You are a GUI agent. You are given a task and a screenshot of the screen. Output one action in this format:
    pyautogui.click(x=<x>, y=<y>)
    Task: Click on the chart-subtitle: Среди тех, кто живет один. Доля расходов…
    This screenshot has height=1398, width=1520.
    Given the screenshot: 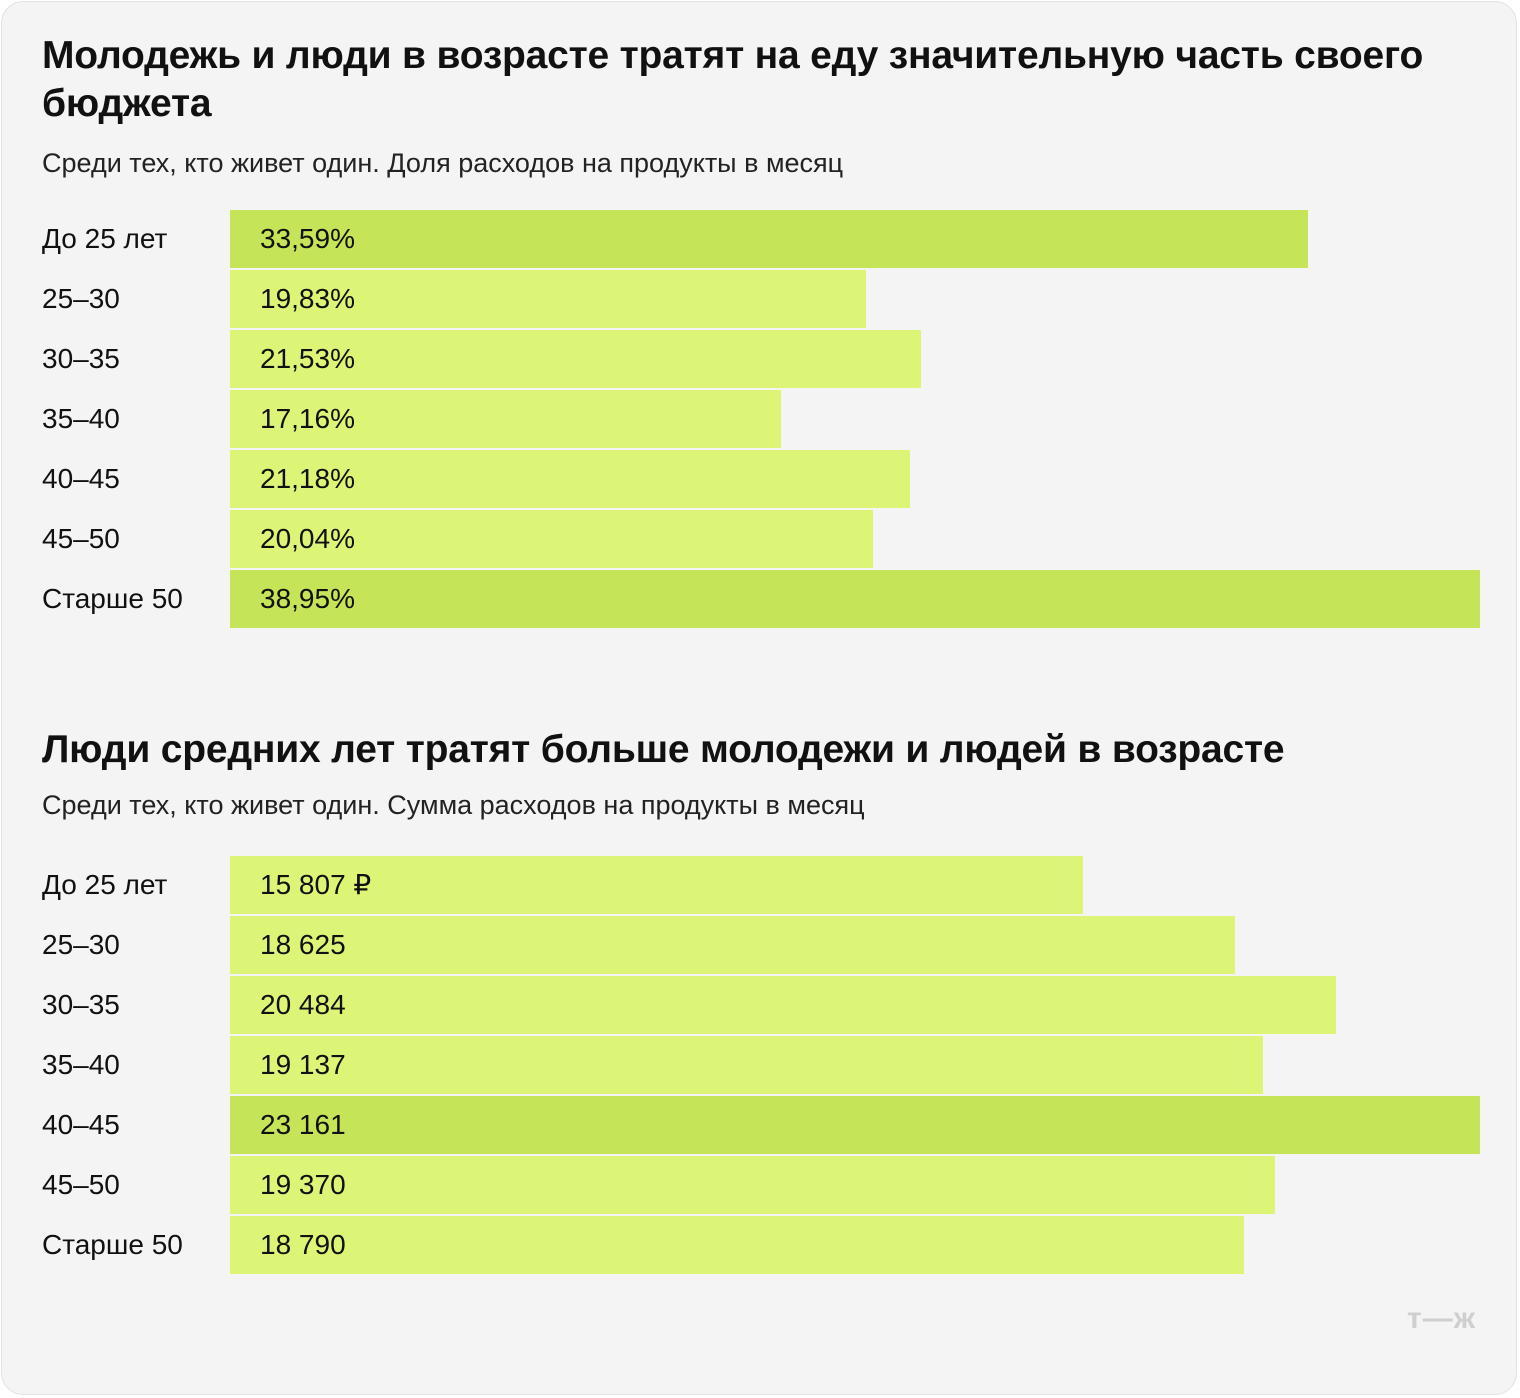 What is the action you would take?
    pyautogui.click(x=443, y=163)
    